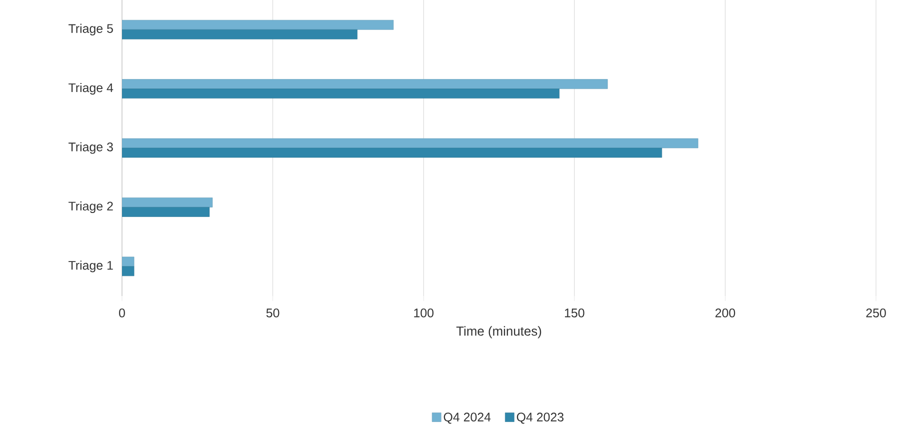 This screenshot has height=447, width=909. What do you see at coordinates (90, 148) in the screenshot?
I see `y-tick-label: Triage 3` at bounding box center [90, 148].